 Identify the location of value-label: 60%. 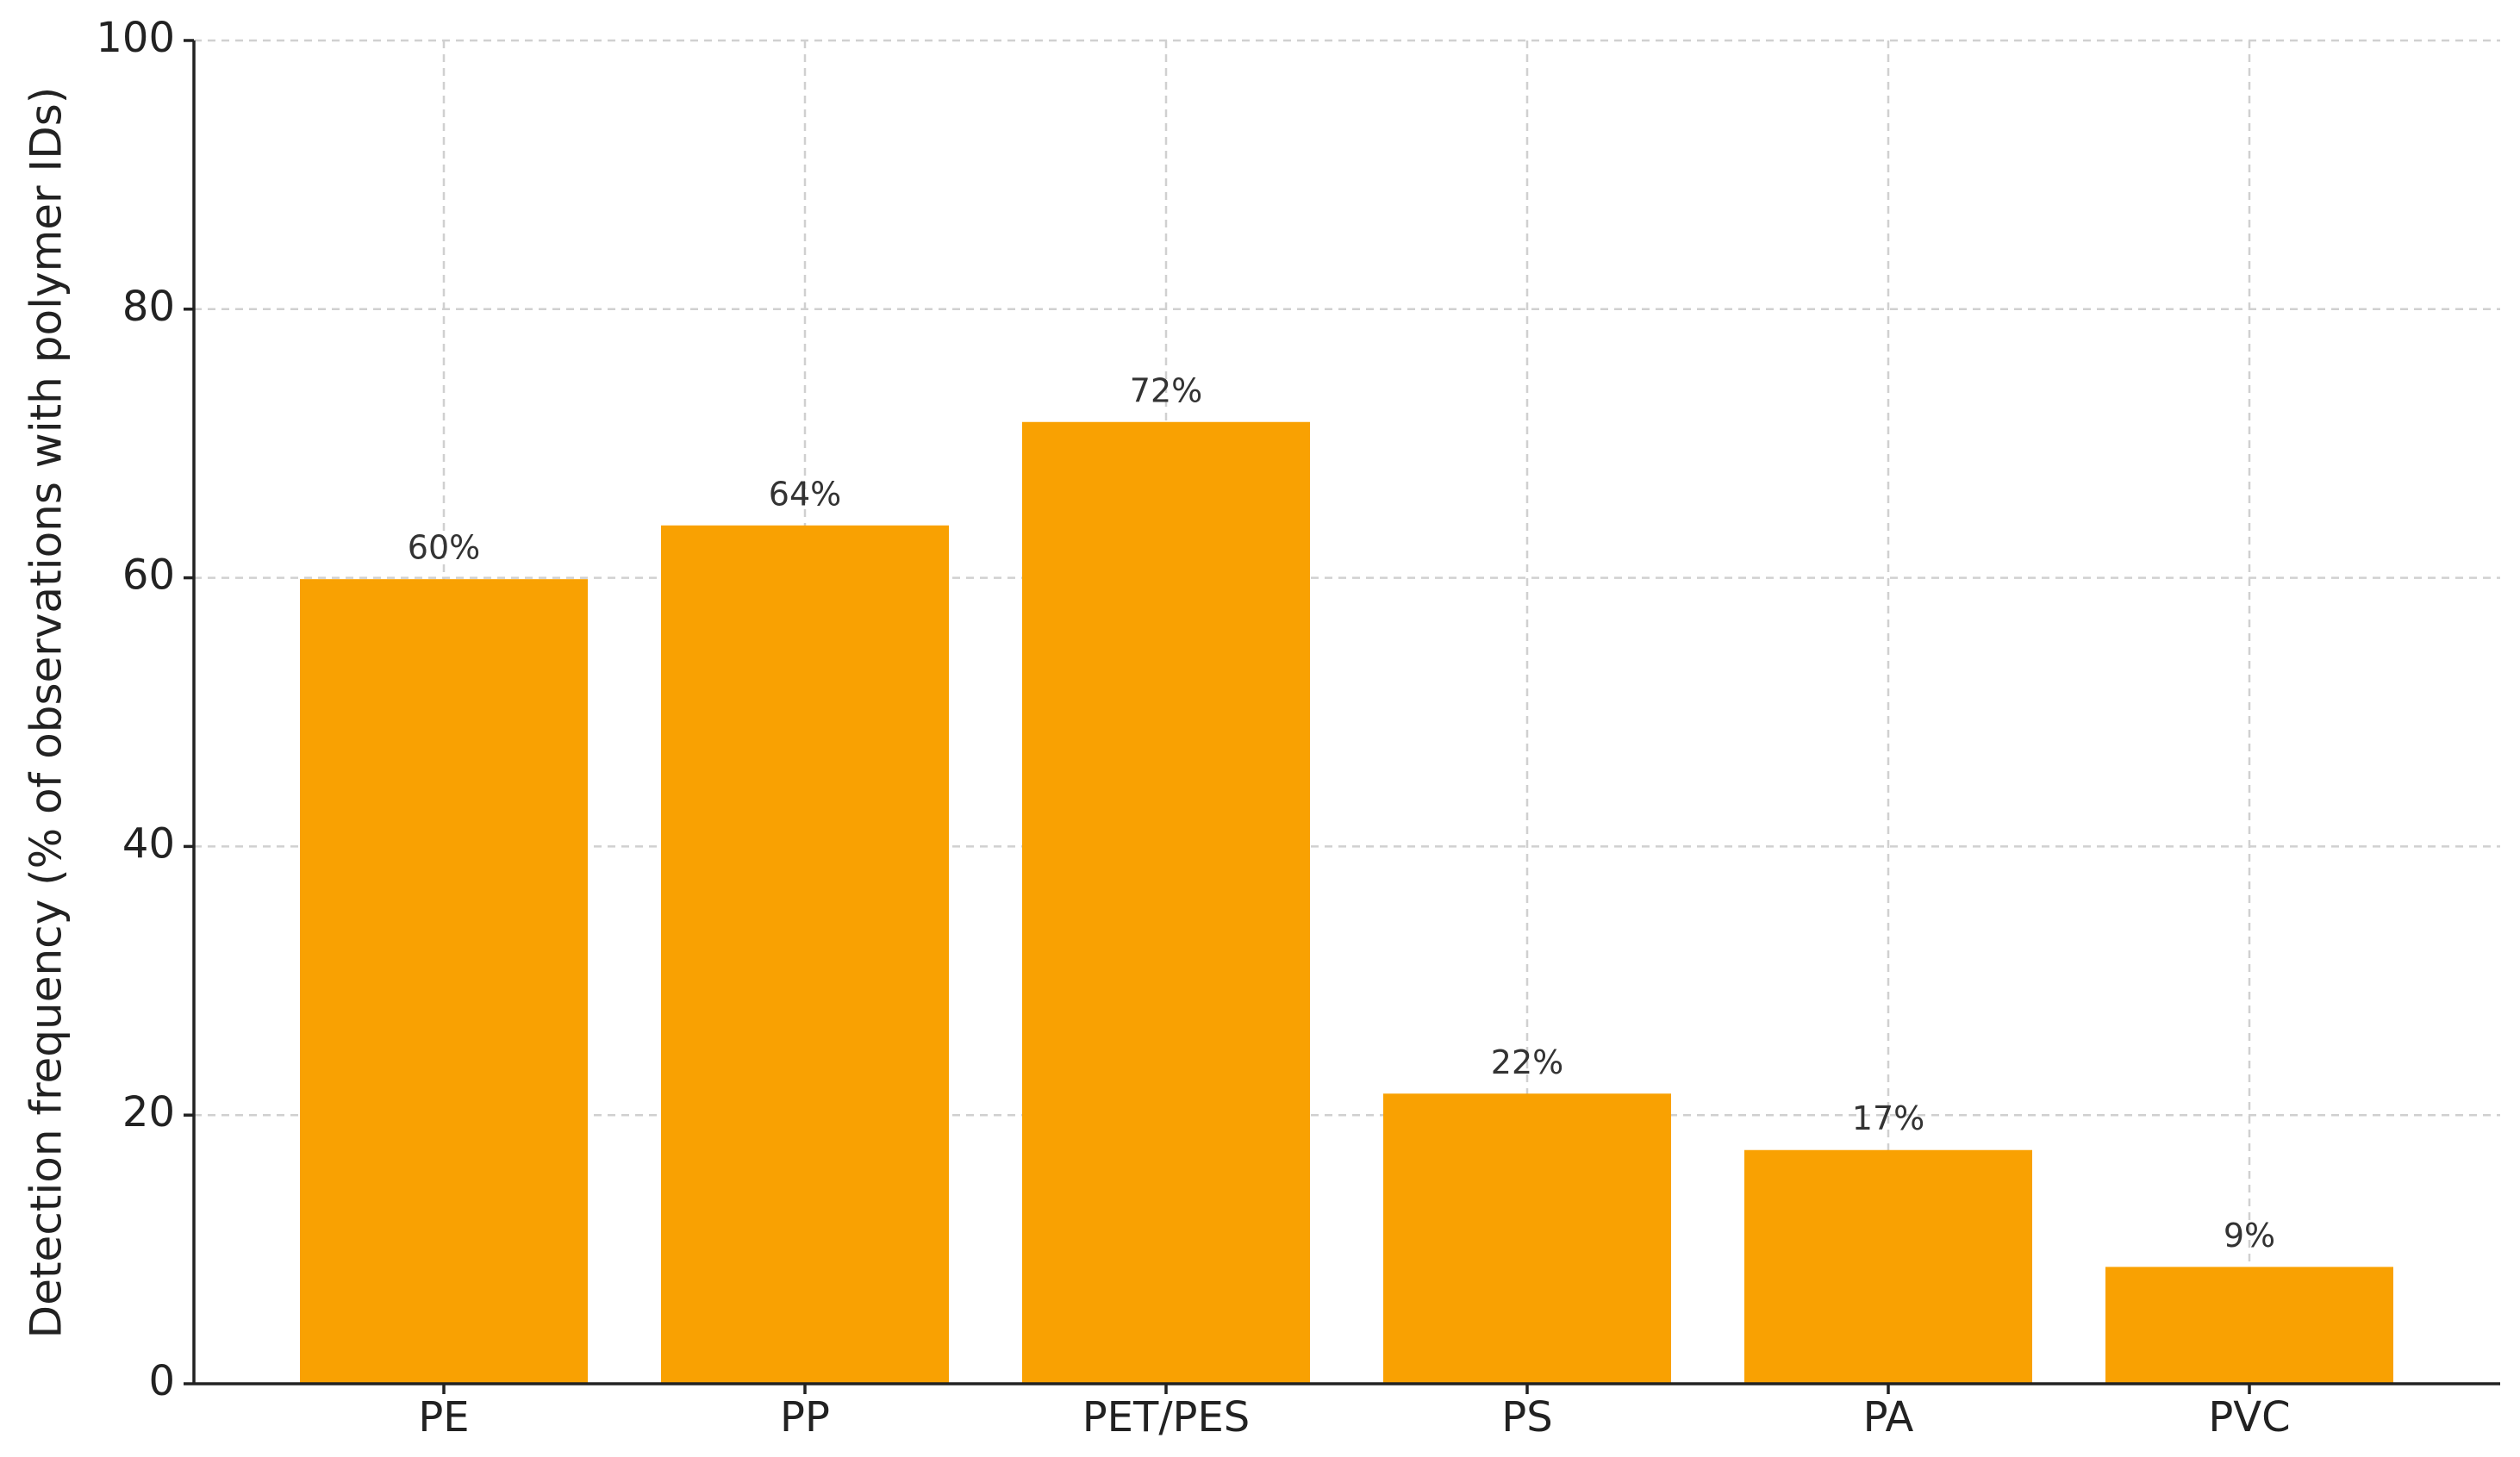
(444, 548).